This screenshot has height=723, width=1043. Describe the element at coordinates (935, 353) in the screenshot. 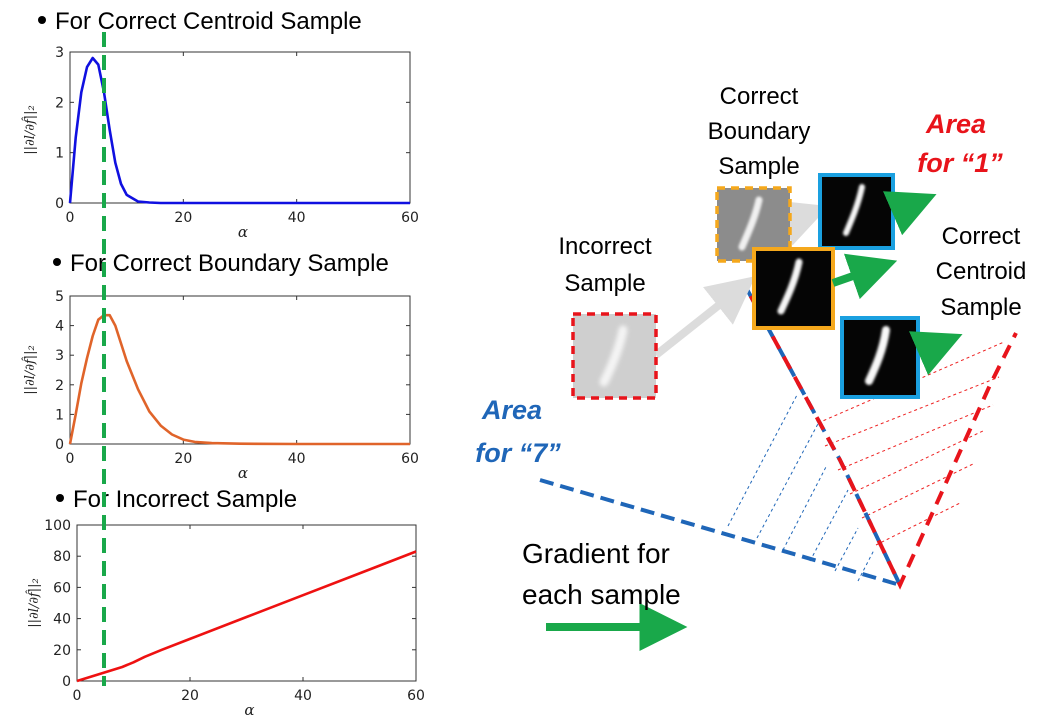

I see `gradient-arrow-centroid` at that location.